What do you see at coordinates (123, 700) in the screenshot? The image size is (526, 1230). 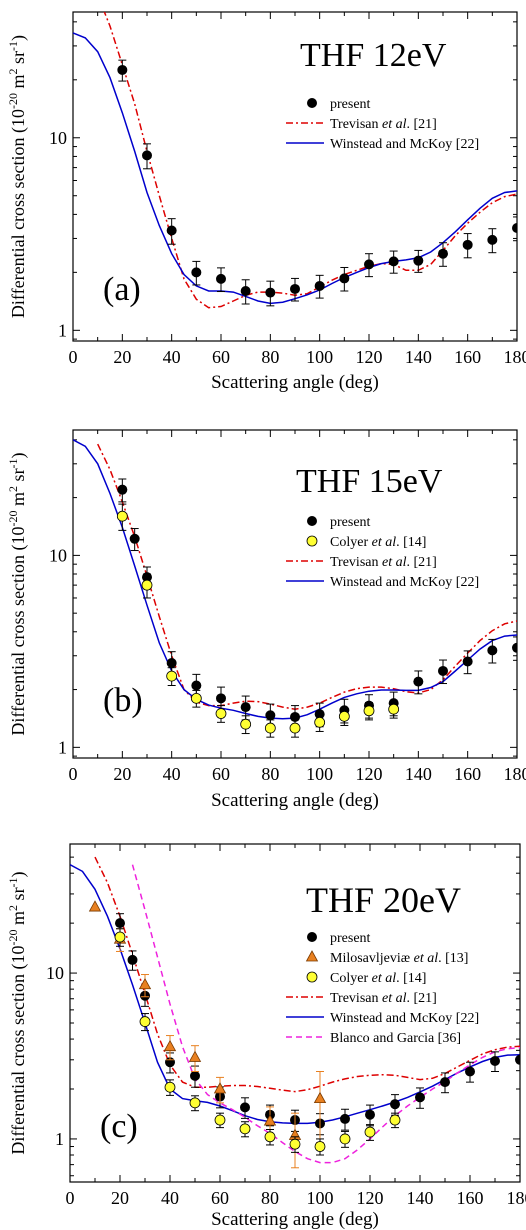 I see `panel-label: (b)` at bounding box center [123, 700].